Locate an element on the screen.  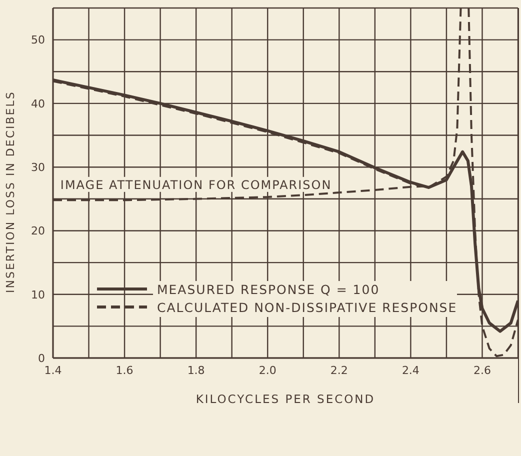
legend-label: MEASURED RESPONSE Q = 100 is located at coordinates (268, 289).